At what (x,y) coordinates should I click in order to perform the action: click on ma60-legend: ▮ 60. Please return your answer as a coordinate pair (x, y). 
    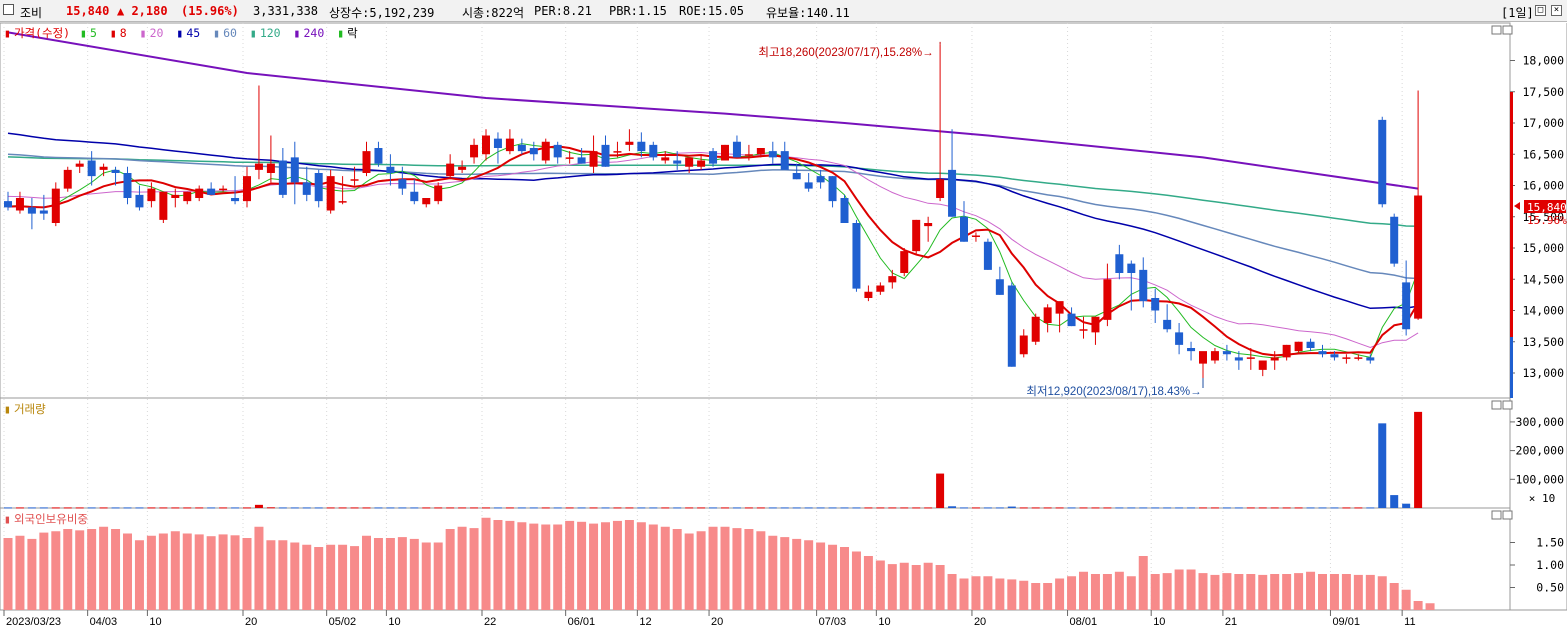
    Looking at the image, I should click on (226, 33).